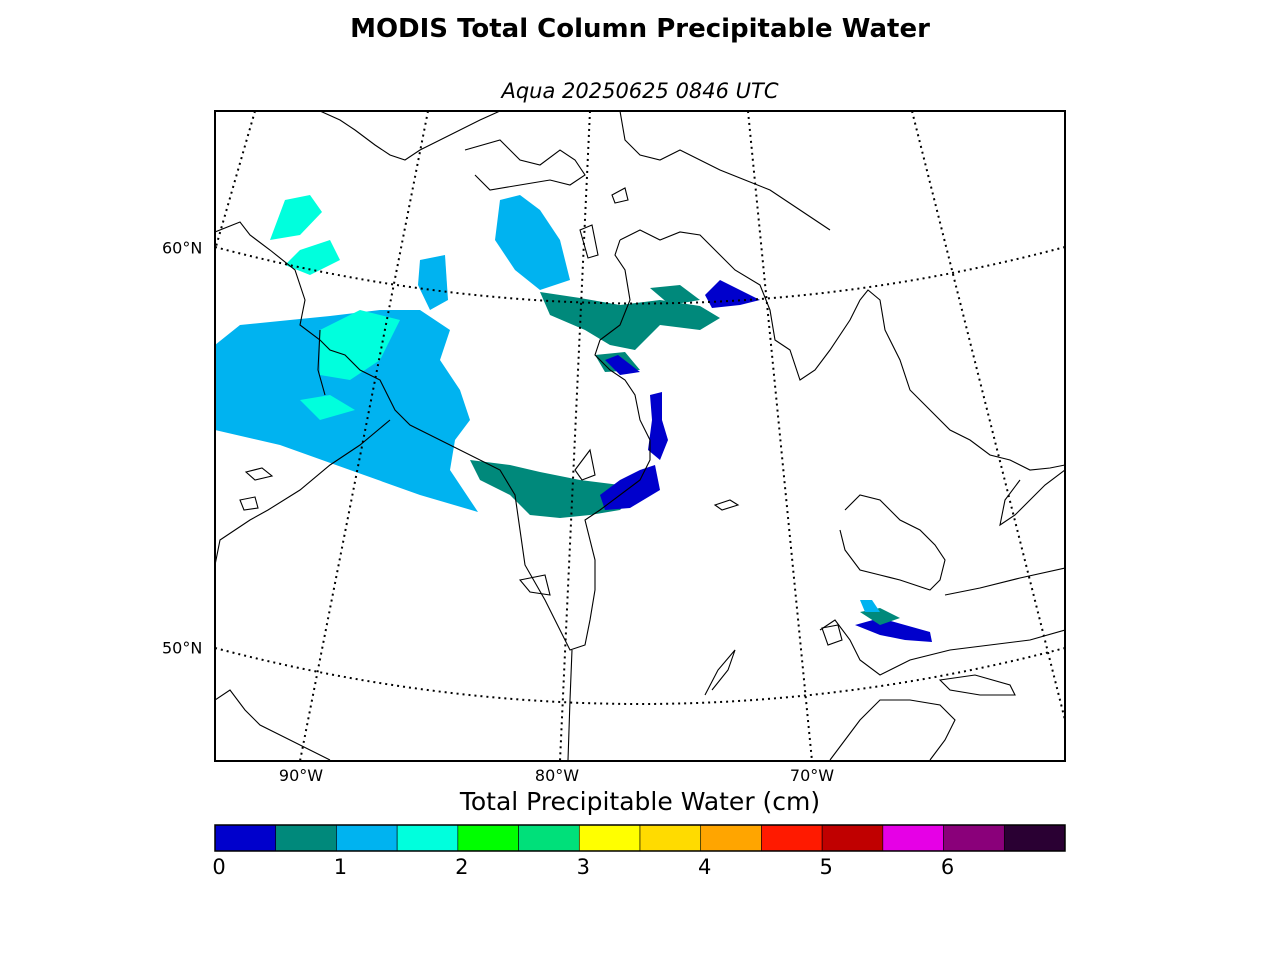 The height and width of the screenshot is (960, 1280). I want to click on meridian-90w, so click(364, 436).